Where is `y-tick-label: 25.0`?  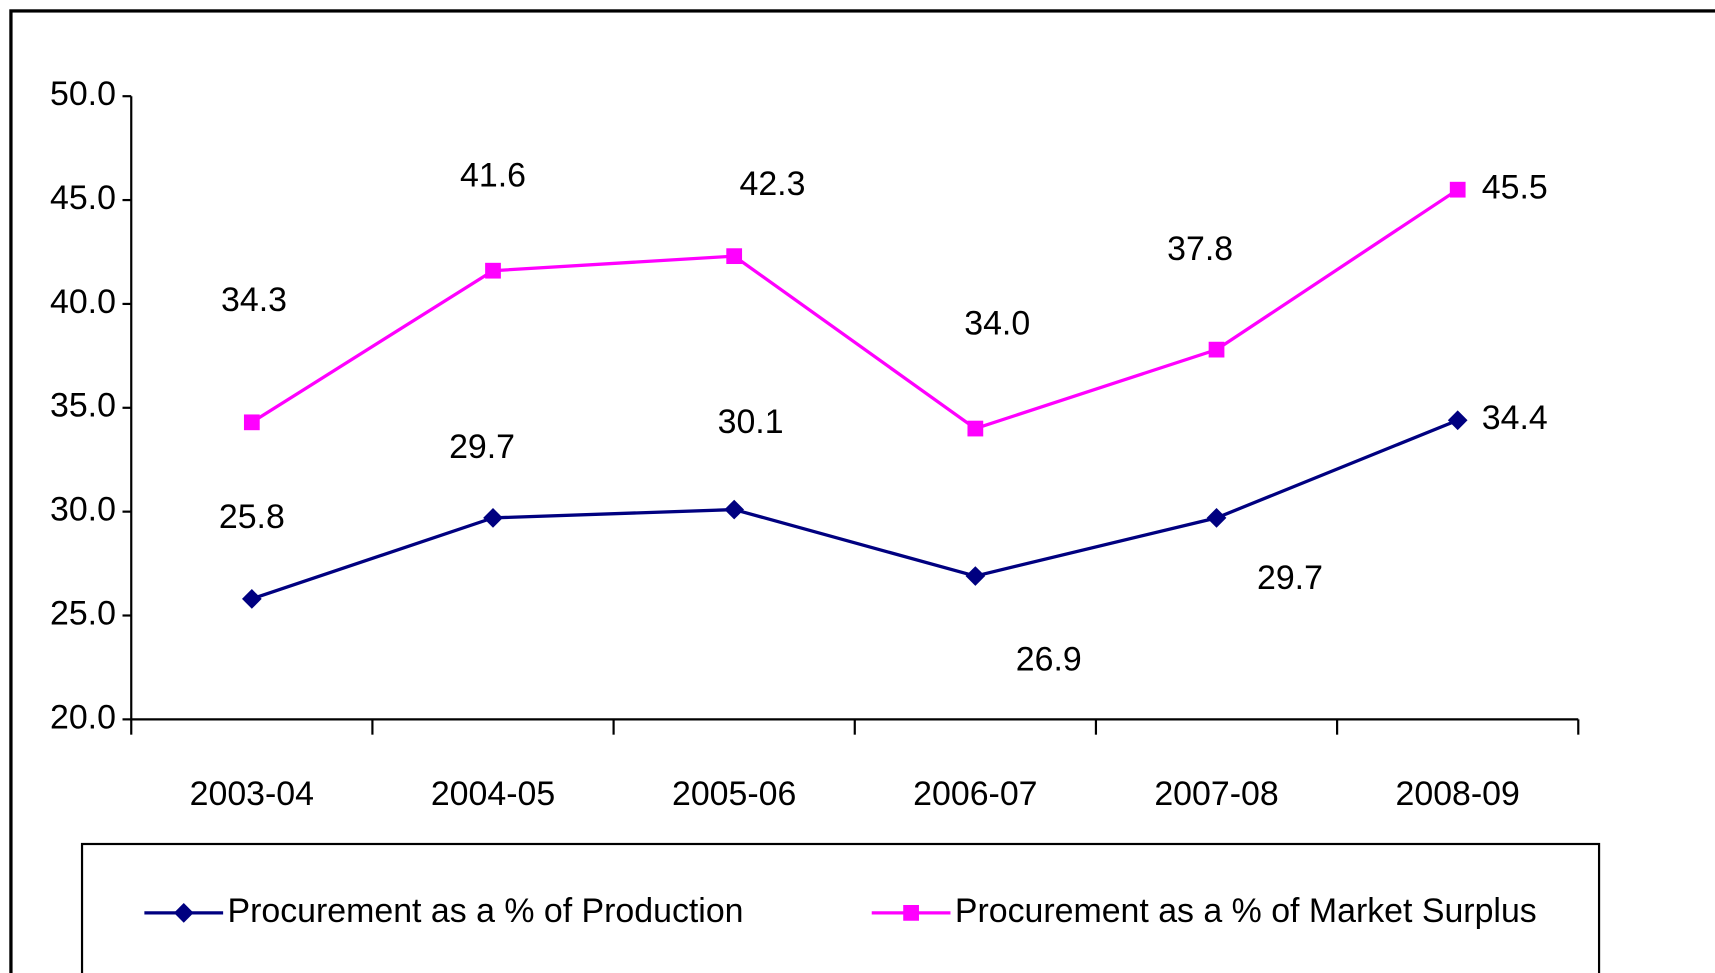 y-tick-label: 25.0 is located at coordinates (83, 613).